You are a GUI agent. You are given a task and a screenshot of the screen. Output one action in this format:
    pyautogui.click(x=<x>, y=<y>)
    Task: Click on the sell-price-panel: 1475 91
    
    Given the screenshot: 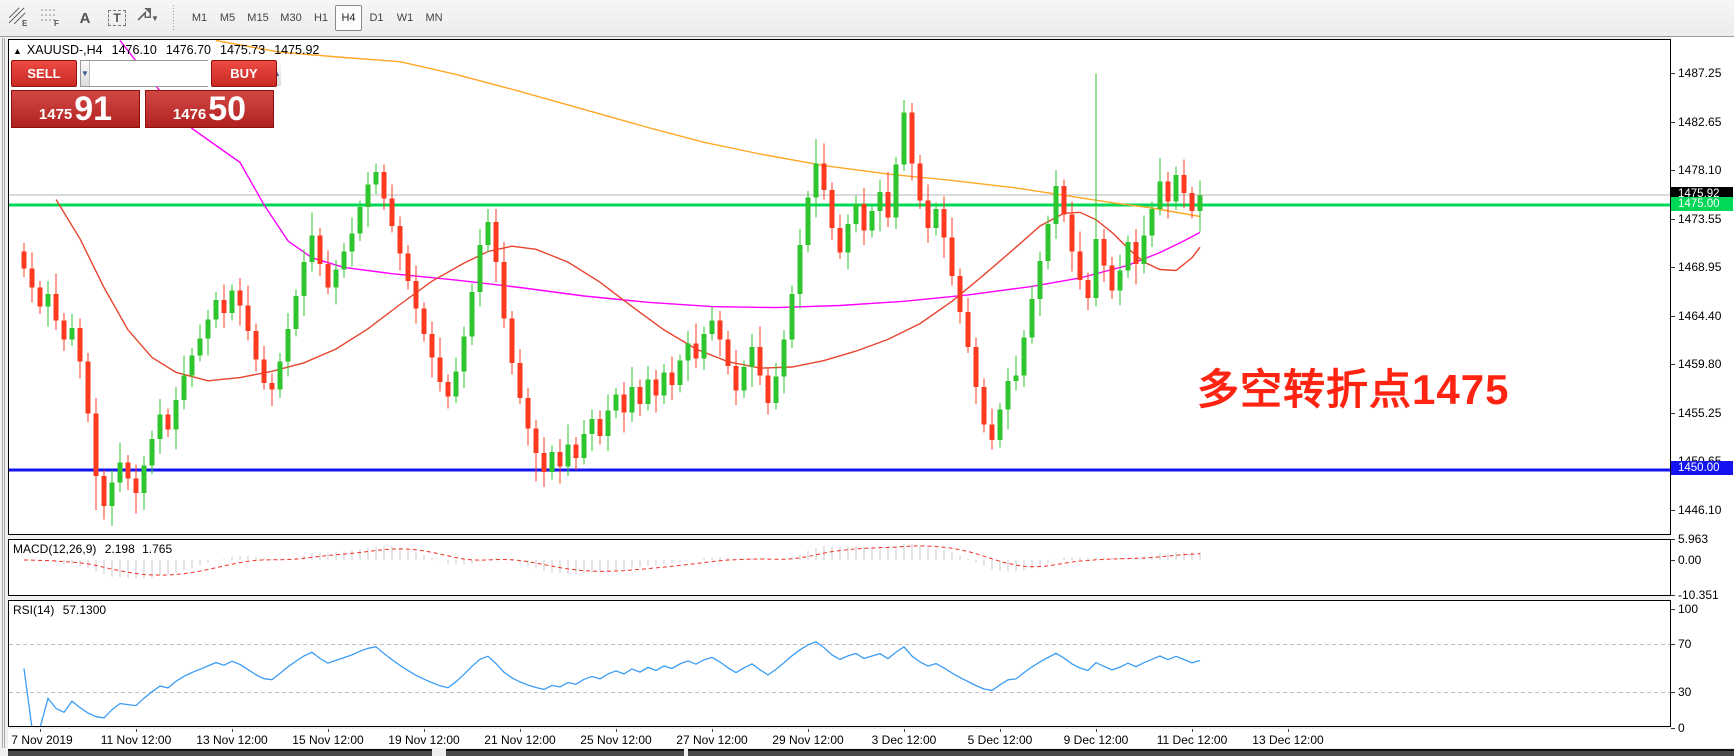 What is the action you would take?
    pyautogui.click(x=75, y=109)
    